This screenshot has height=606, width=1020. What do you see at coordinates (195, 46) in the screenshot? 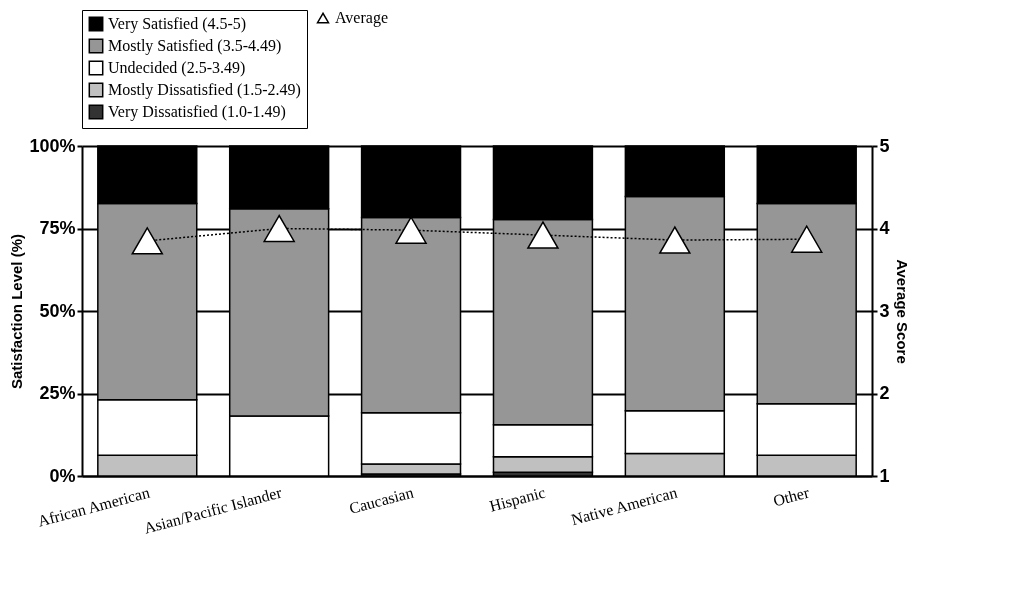
I see `legend-label: Mostly Satisfied (3.5-4.49)` at bounding box center [195, 46].